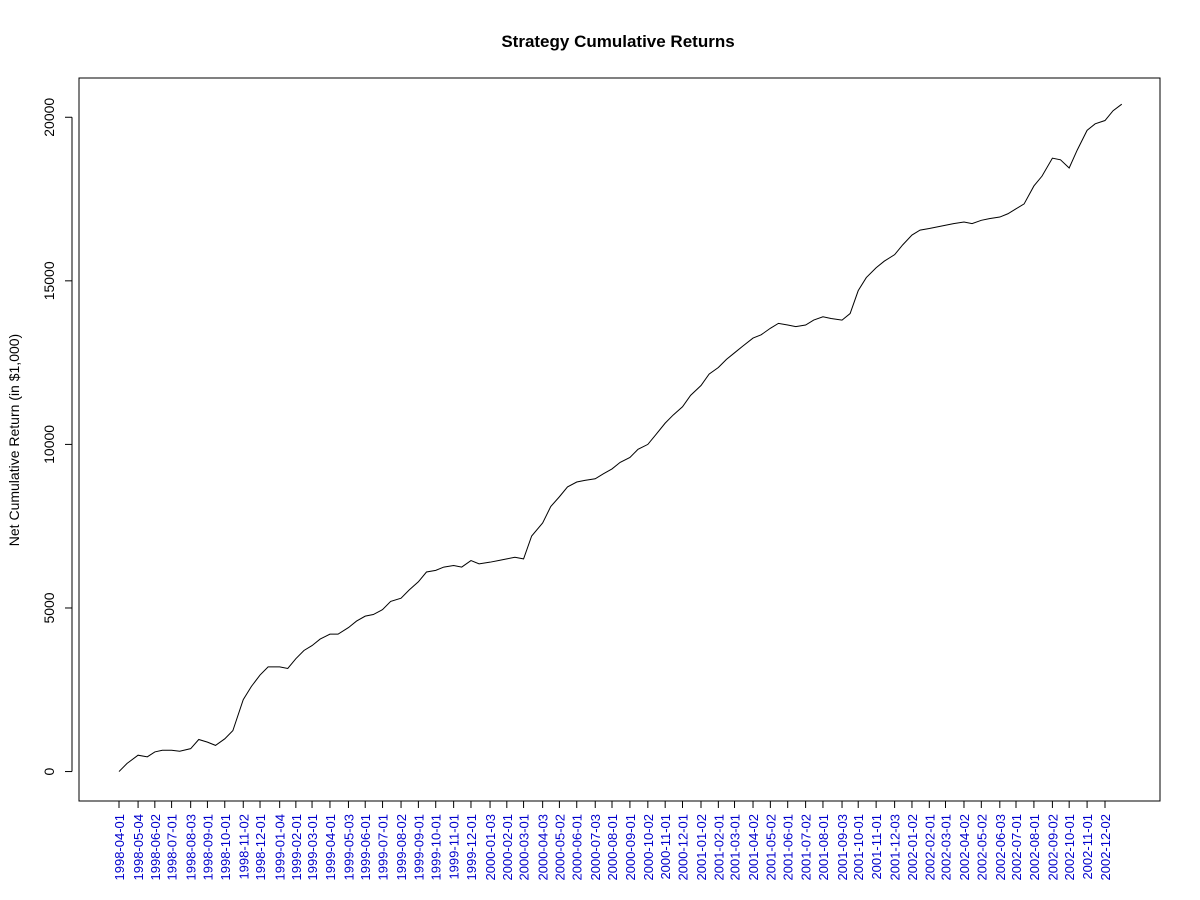 This screenshot has height=900, width=1200. Describe the element at coordinates (895, 847) in the screenshot. I see `x-tick-label: 2001-12-03` at that location.